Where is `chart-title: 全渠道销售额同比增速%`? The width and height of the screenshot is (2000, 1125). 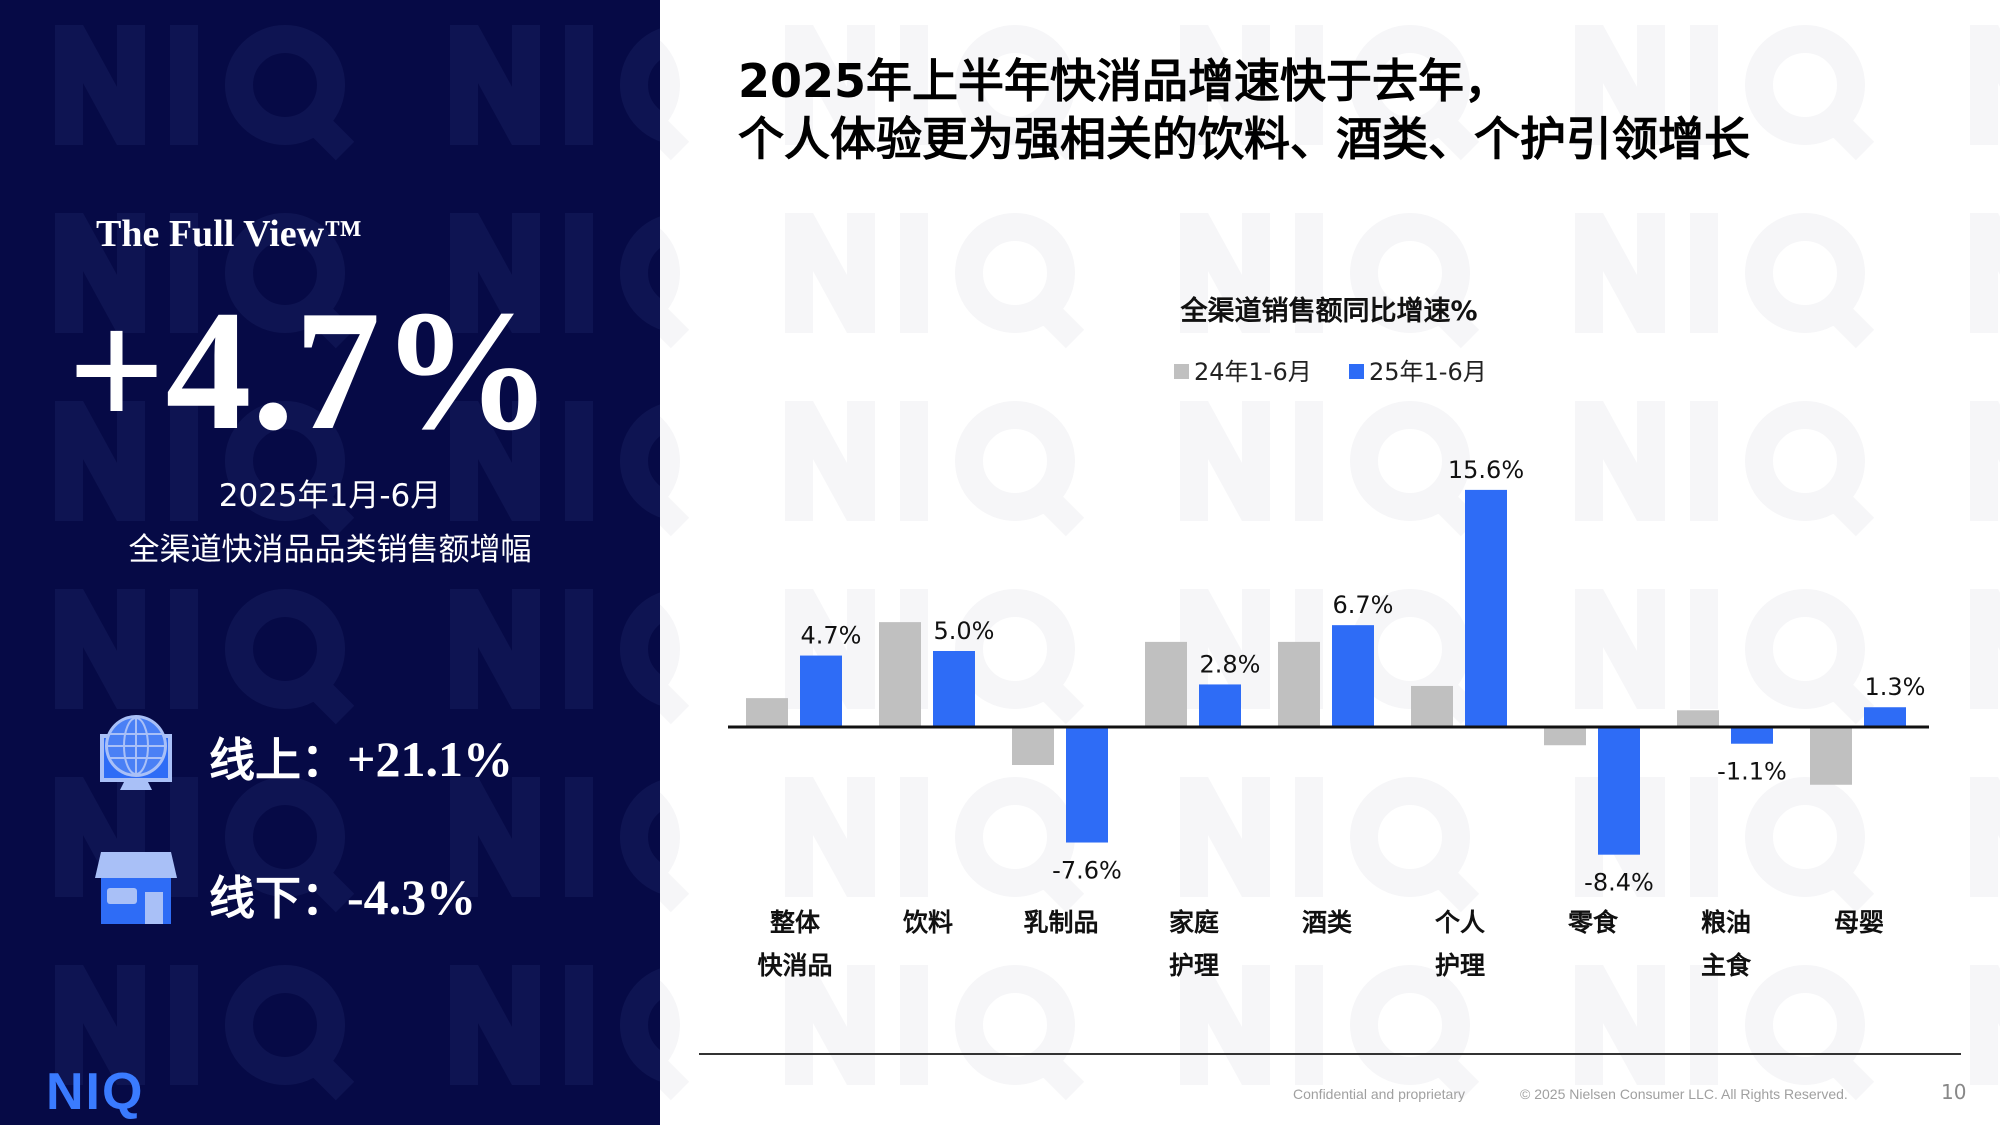 chart-title: 全渠道销售额同比增速% is located at coordinates (1328, 311).